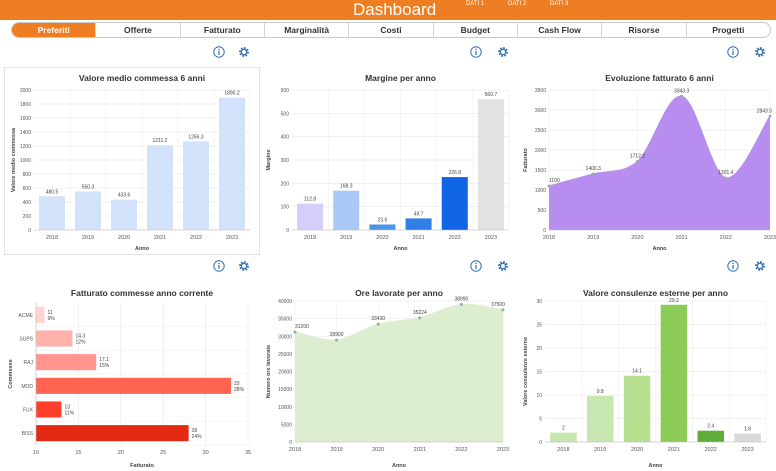  I want to click on data-label: 23.6, so click(383, 220).